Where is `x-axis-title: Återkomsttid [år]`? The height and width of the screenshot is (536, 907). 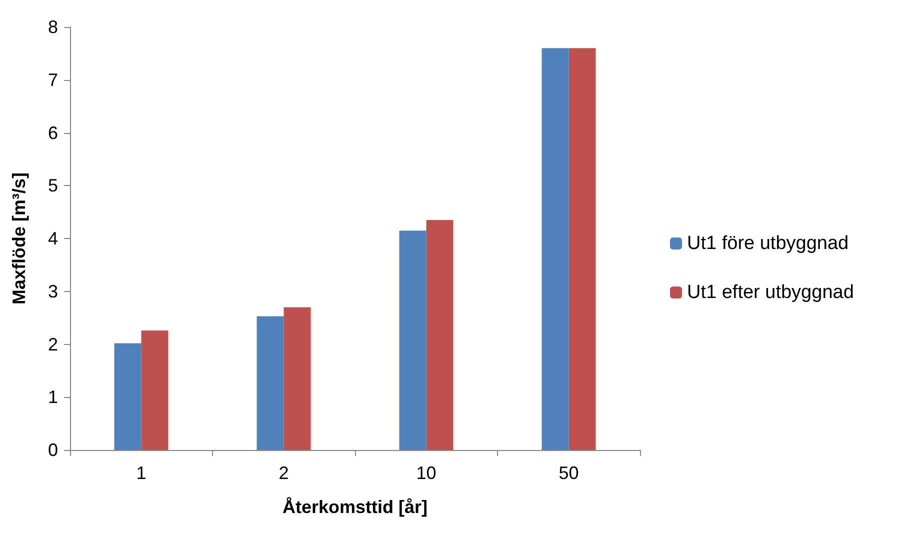
x-axis-title: Återkomsttid [år] is located at coordinates (355, 507).